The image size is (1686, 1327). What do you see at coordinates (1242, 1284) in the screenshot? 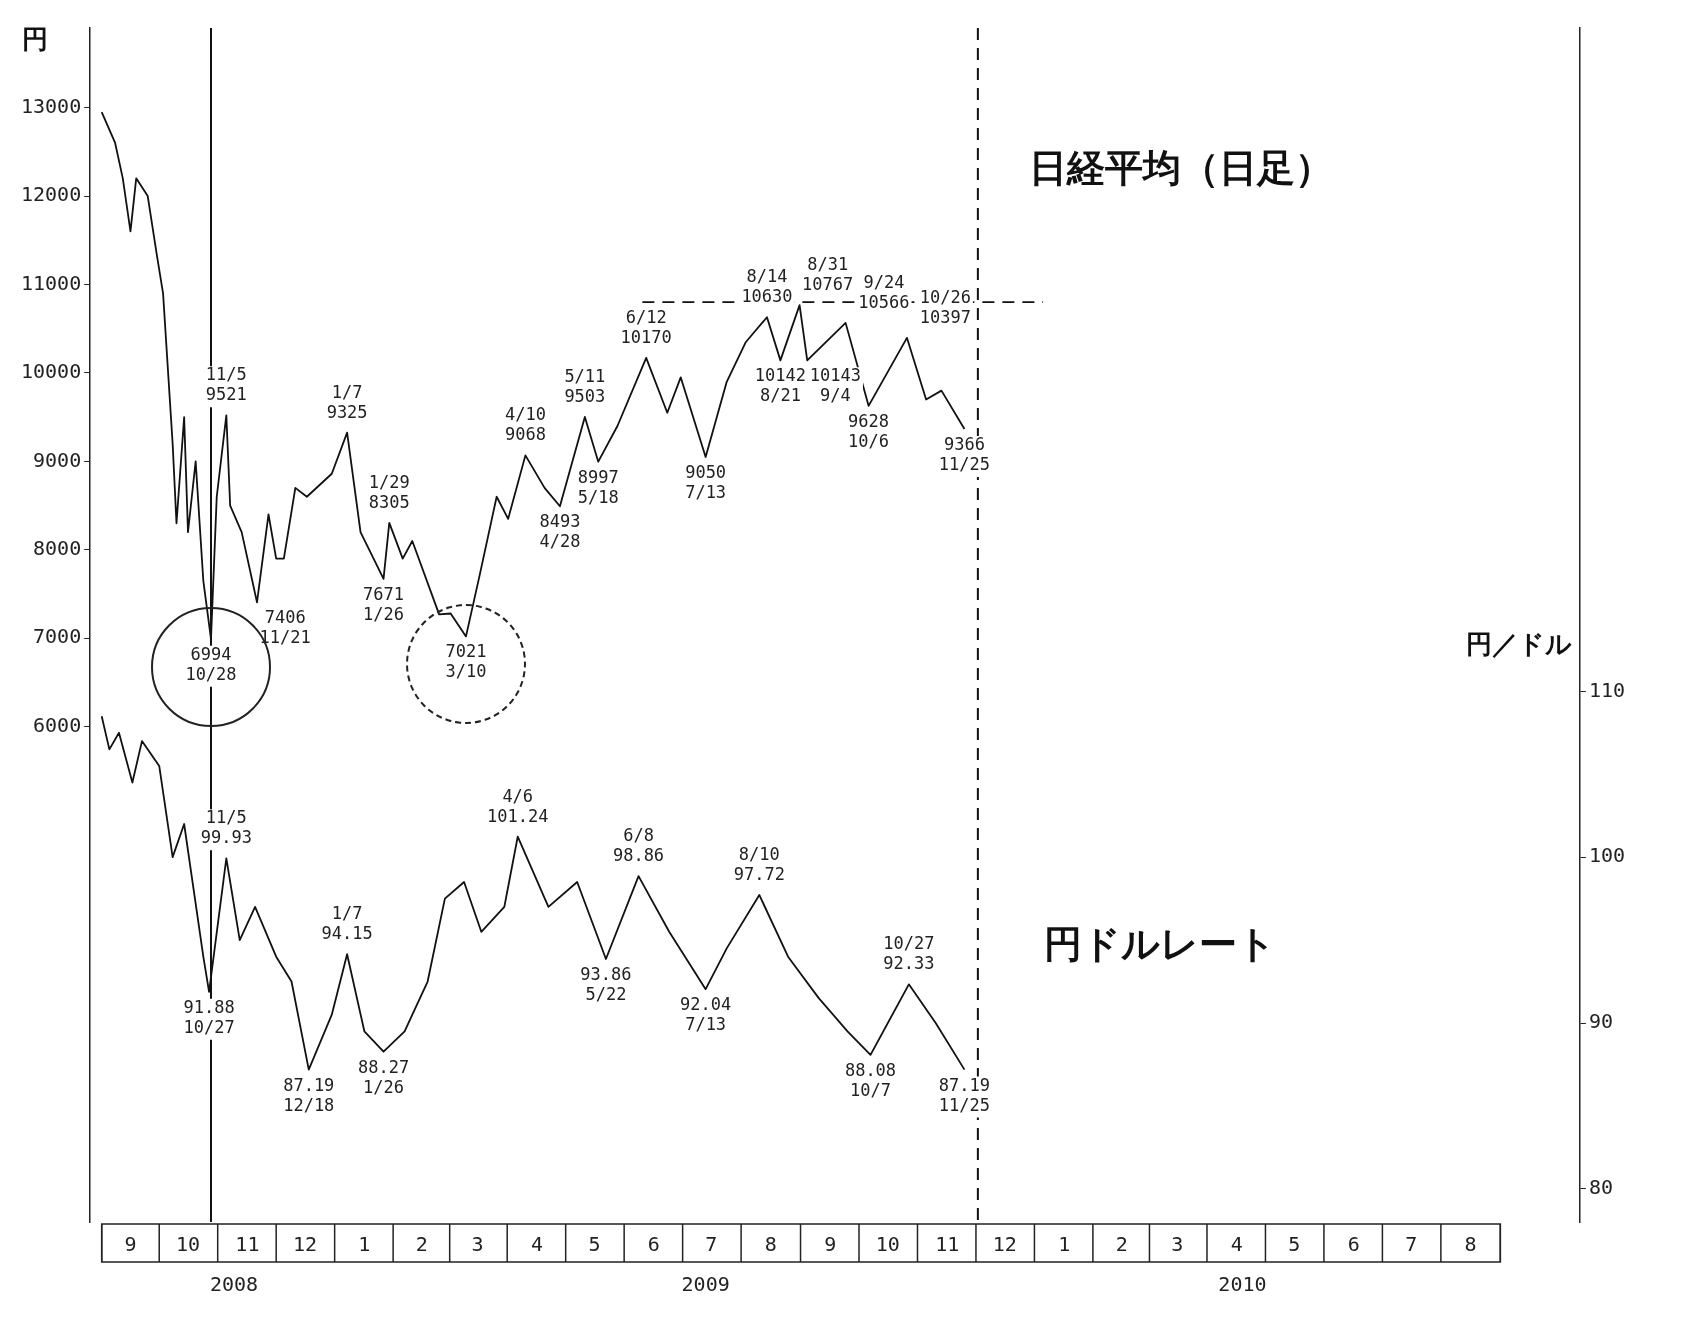
I see `x2-tick-label: 2010` at bounding box center [1242, 1284].